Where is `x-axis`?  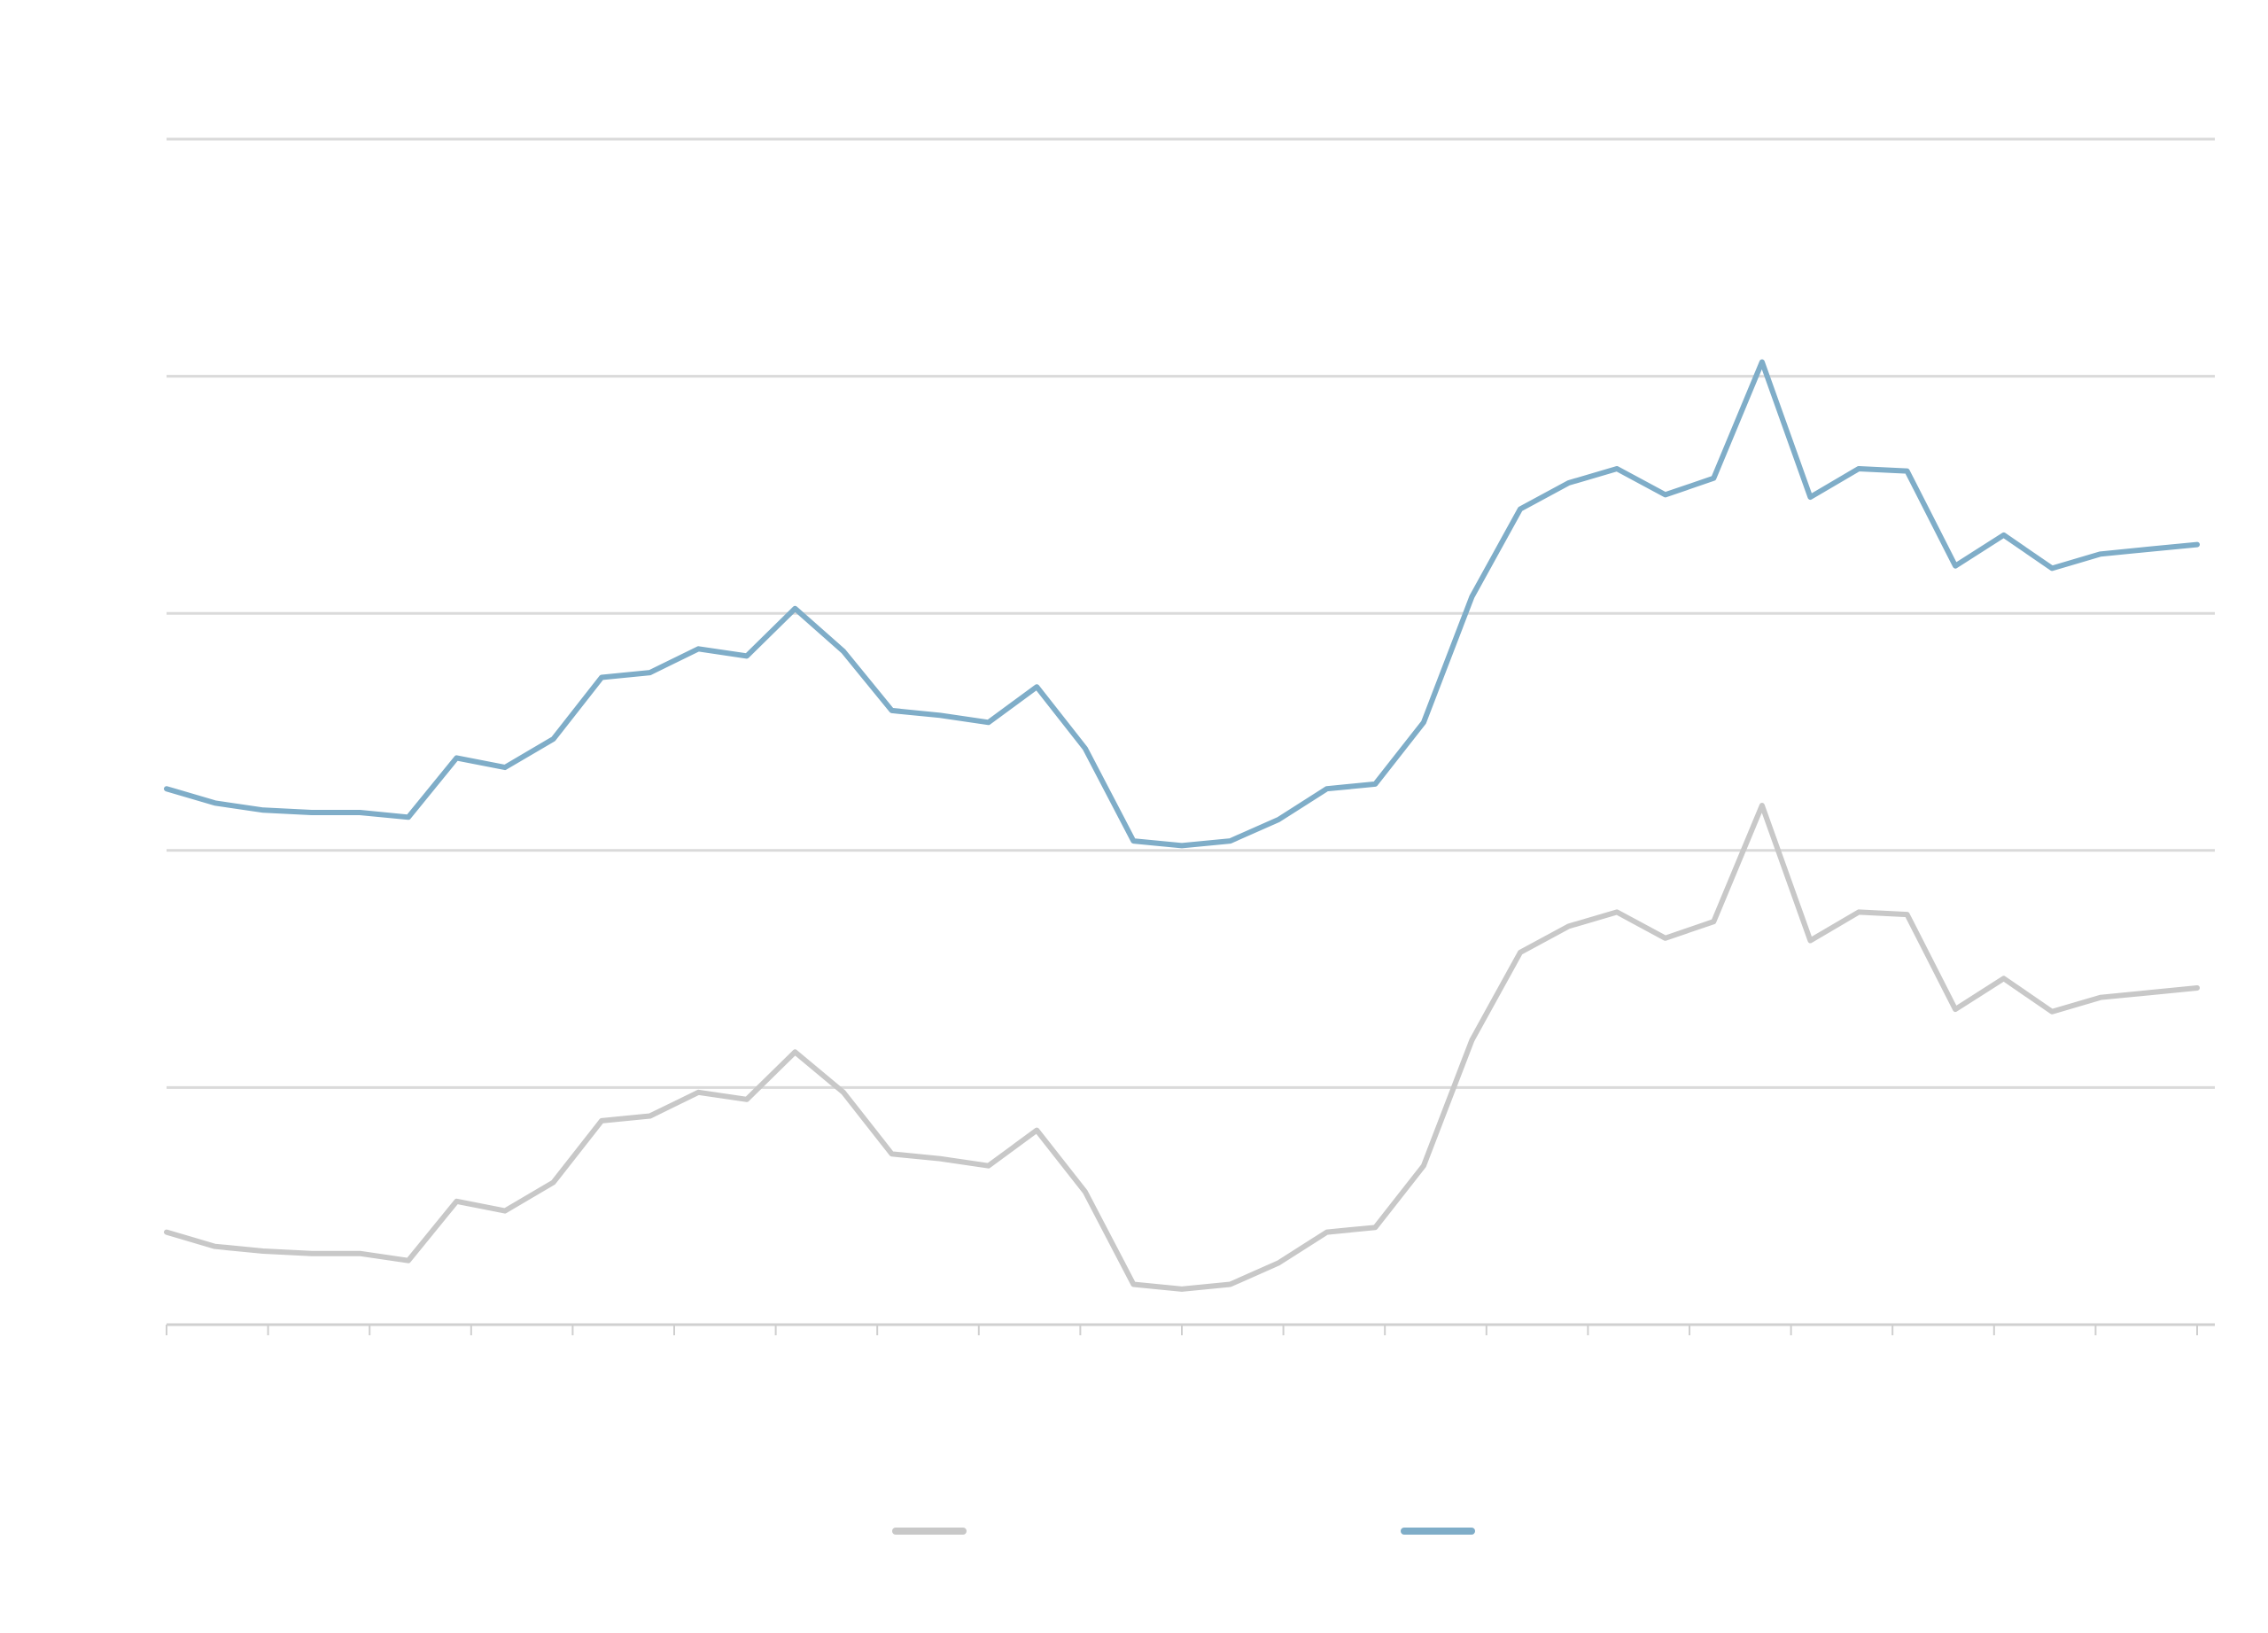
x-axis is located at coordinates (1190, 1329).